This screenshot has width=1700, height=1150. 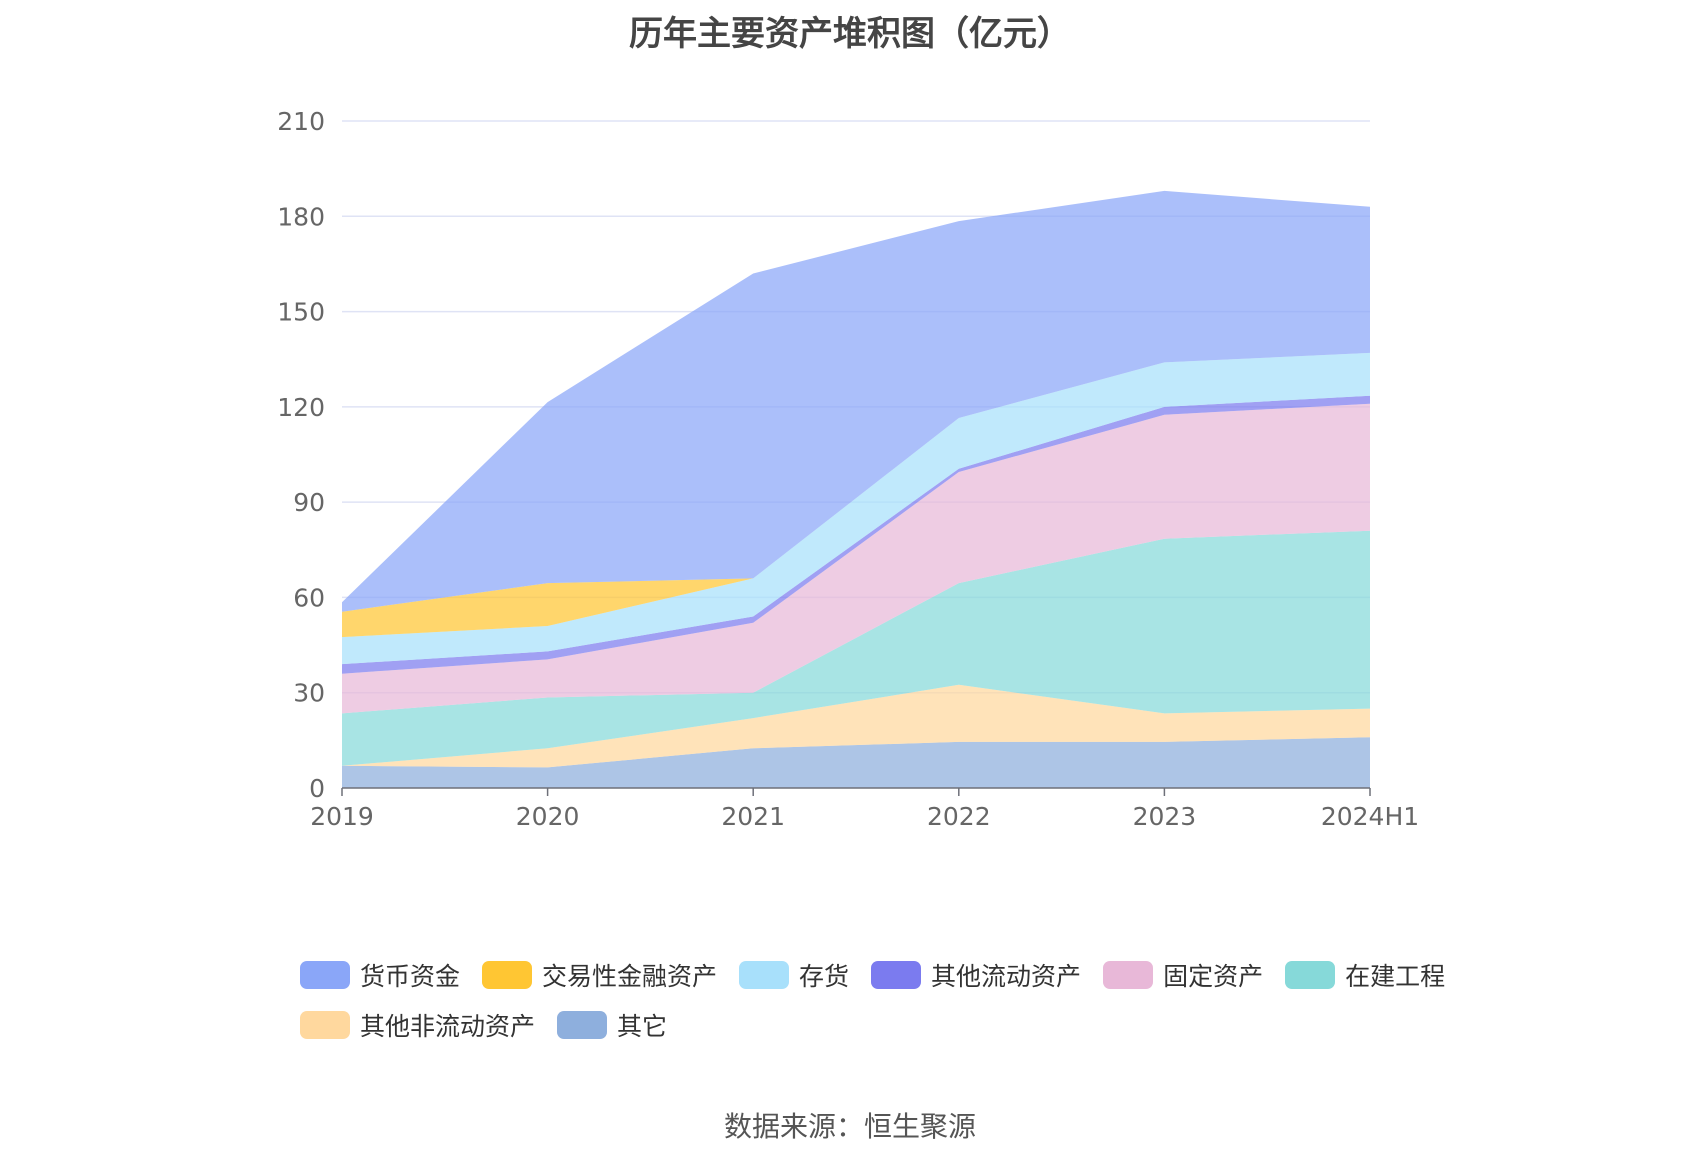 What do you see at coordinates (548, 816) in the screenshot?
I see `x-tick-label: 2020` at bounding box center [548, 816].